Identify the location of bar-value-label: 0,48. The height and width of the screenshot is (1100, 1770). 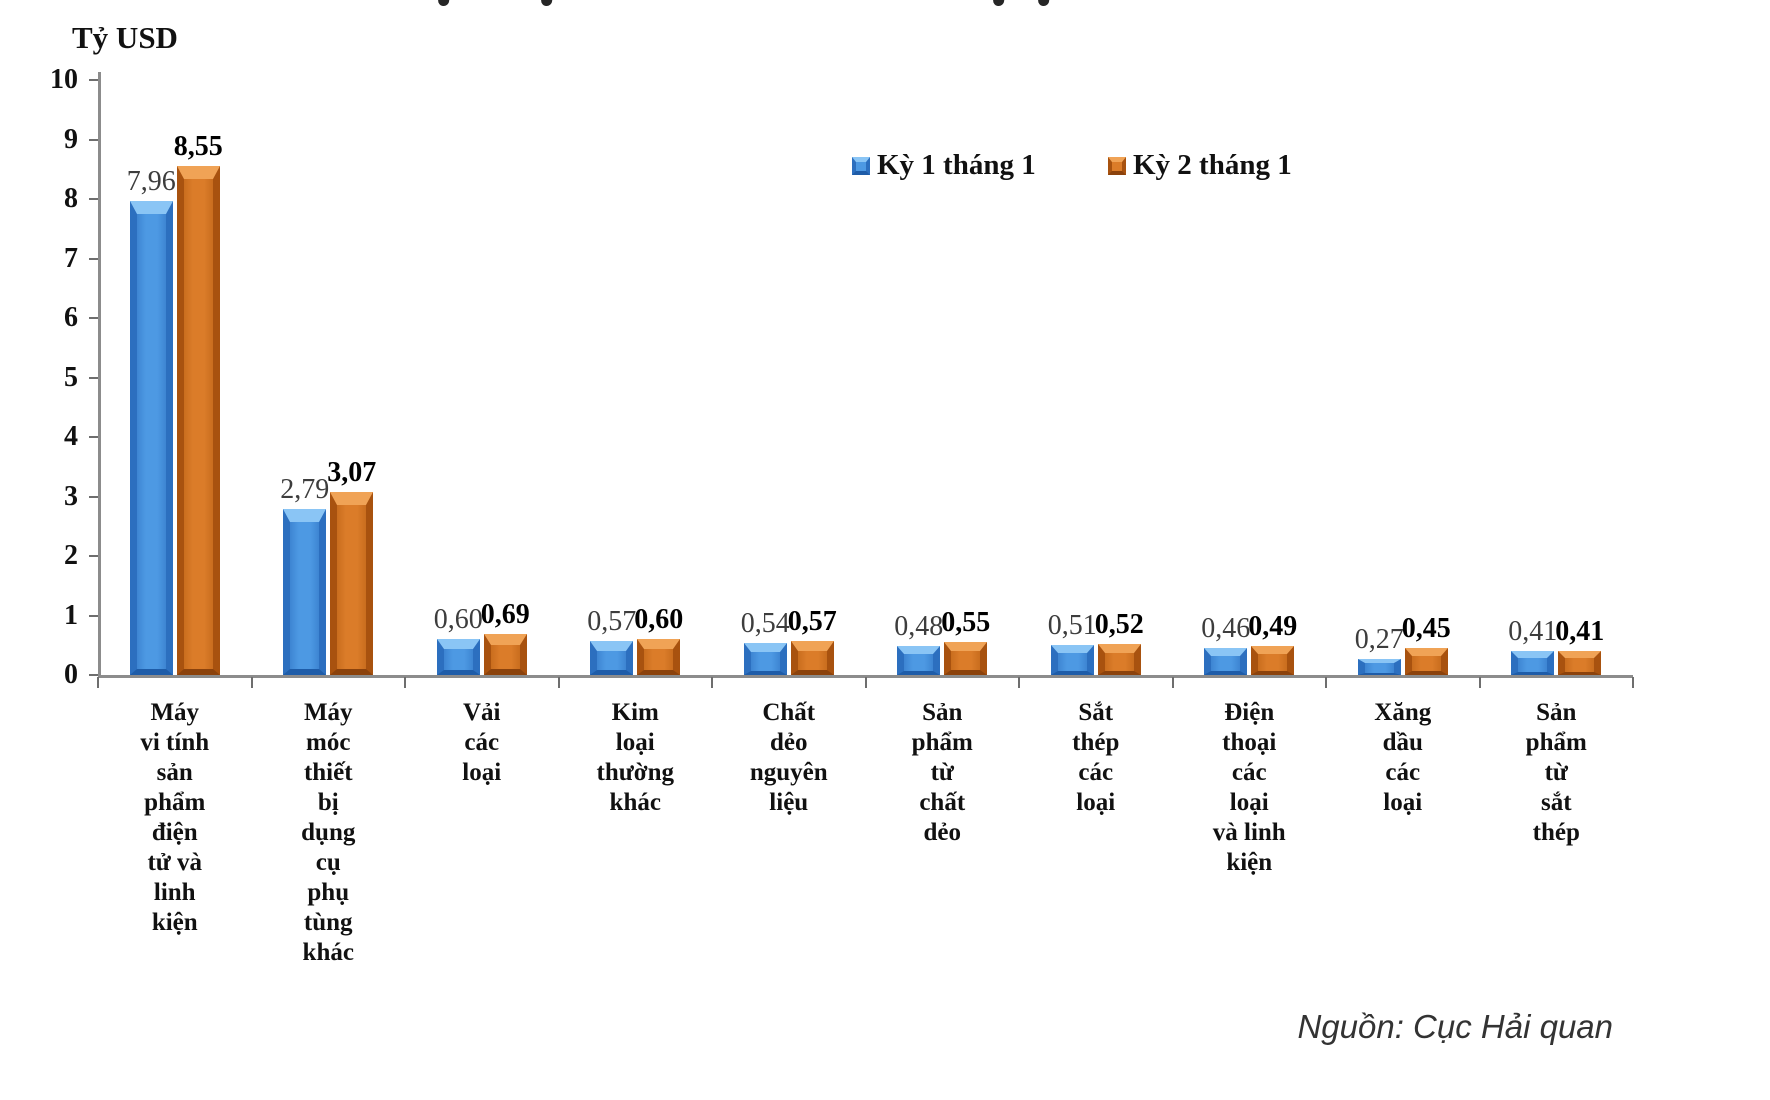
(919, 626).